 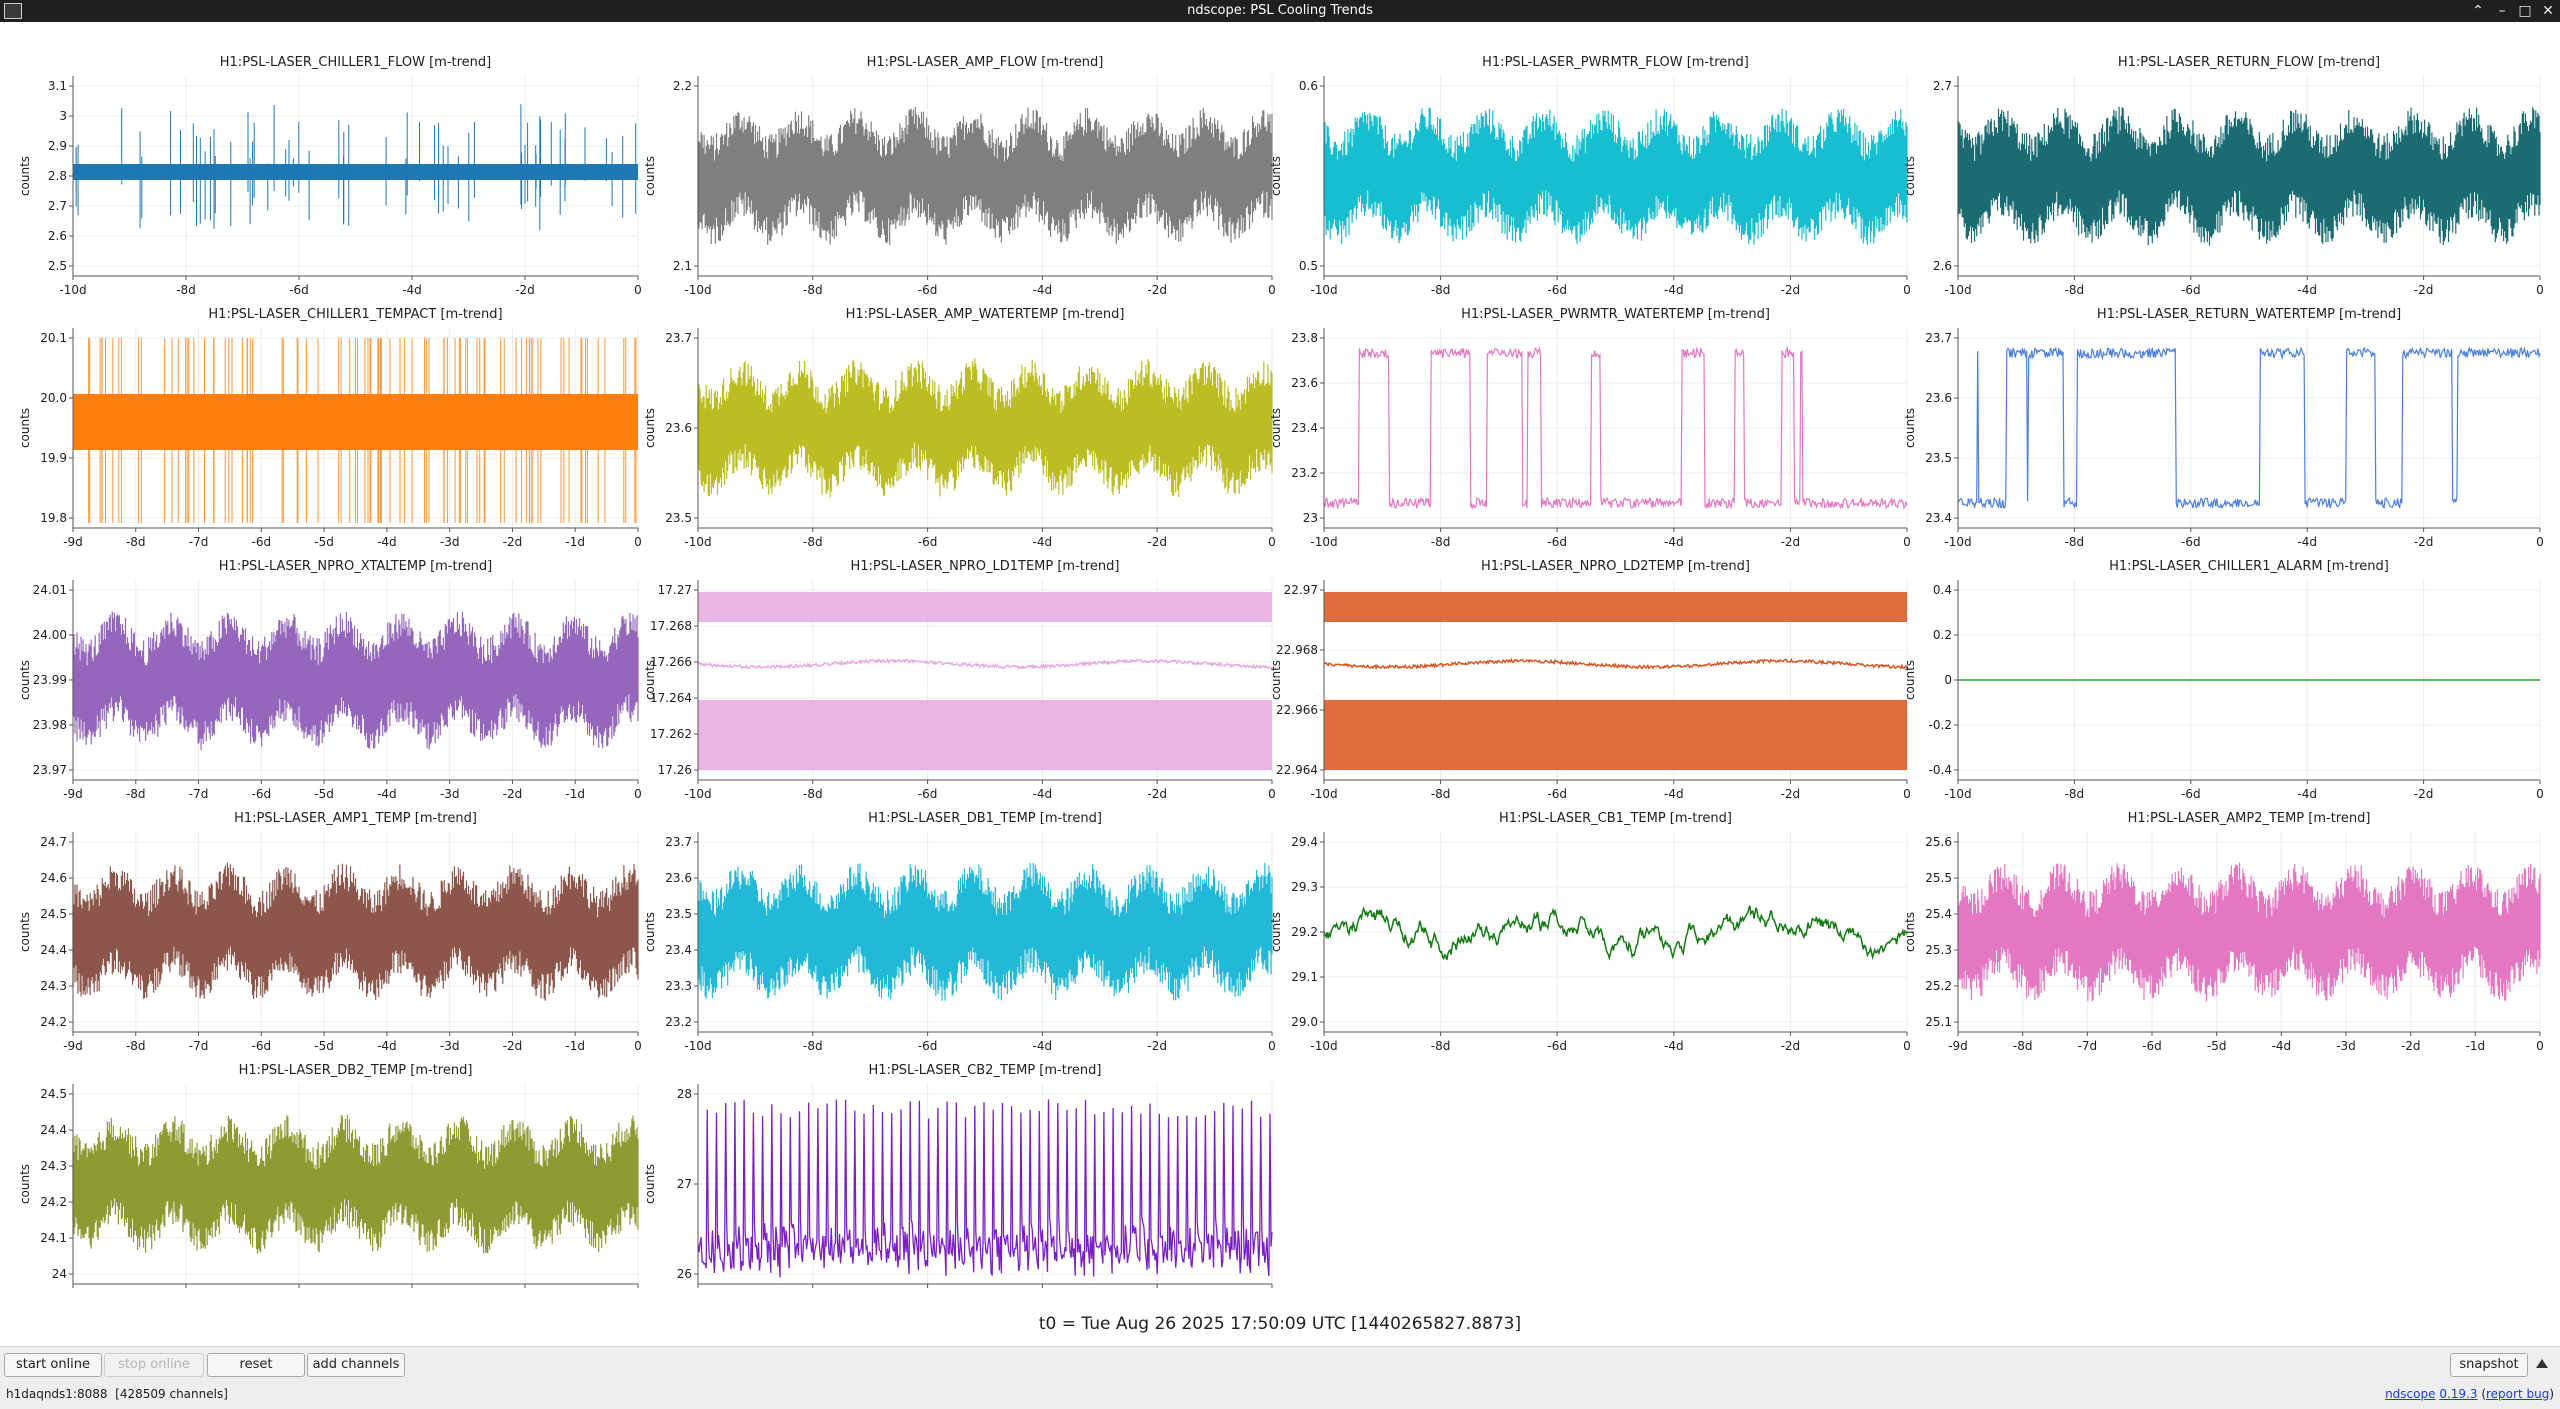 I want to click on stop-online-button: stop online, so click(x=154, y=1365).